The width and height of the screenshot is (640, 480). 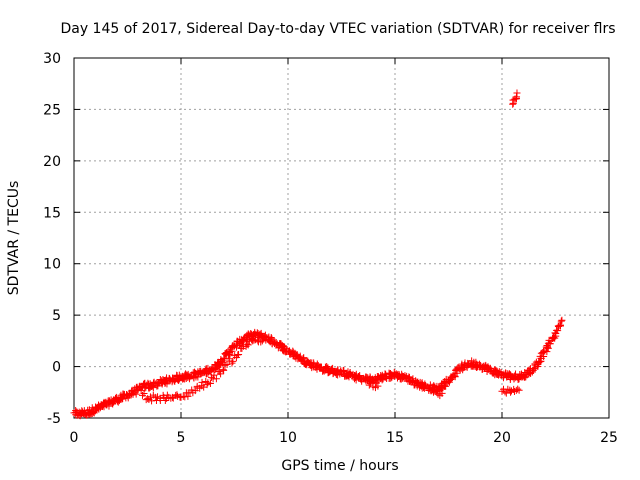 I want to click on y-tick-label: 10, so click(x=52, y=265).